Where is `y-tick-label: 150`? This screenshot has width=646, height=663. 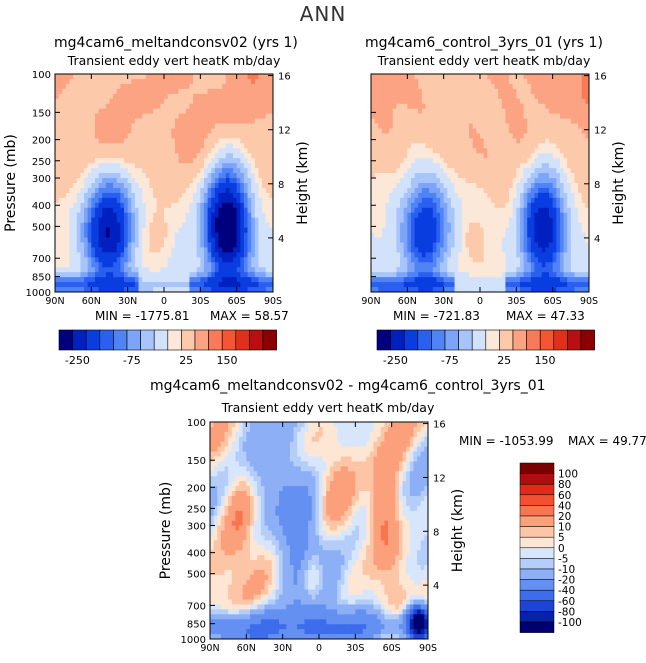
y-tick-label: 150 is located at coordinates (41, 113).